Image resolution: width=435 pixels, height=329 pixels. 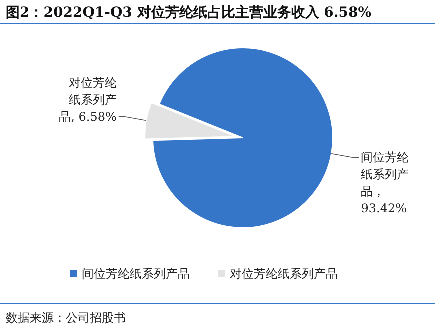 I want to click on source-note: 数据来源：公司招股书, so click(x=66, y=318).